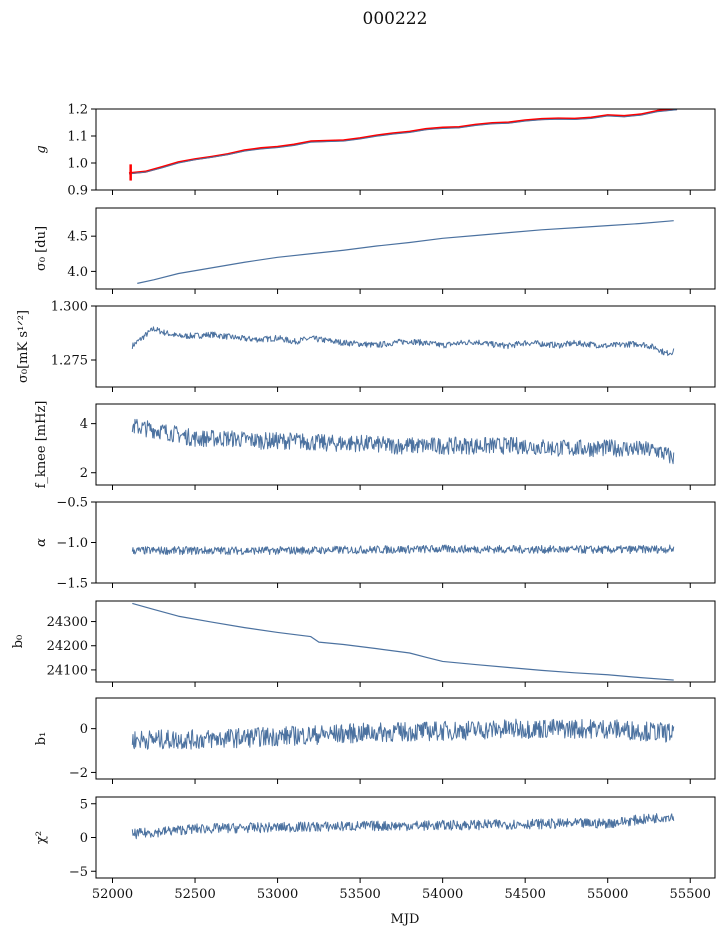 Image resolution: width=725 pixels, height=936 pixels. I want to click on panel-sigma0_mk: 1.275 1.300 σ₀[mK s¹ᐟ²], so click(366, 346).